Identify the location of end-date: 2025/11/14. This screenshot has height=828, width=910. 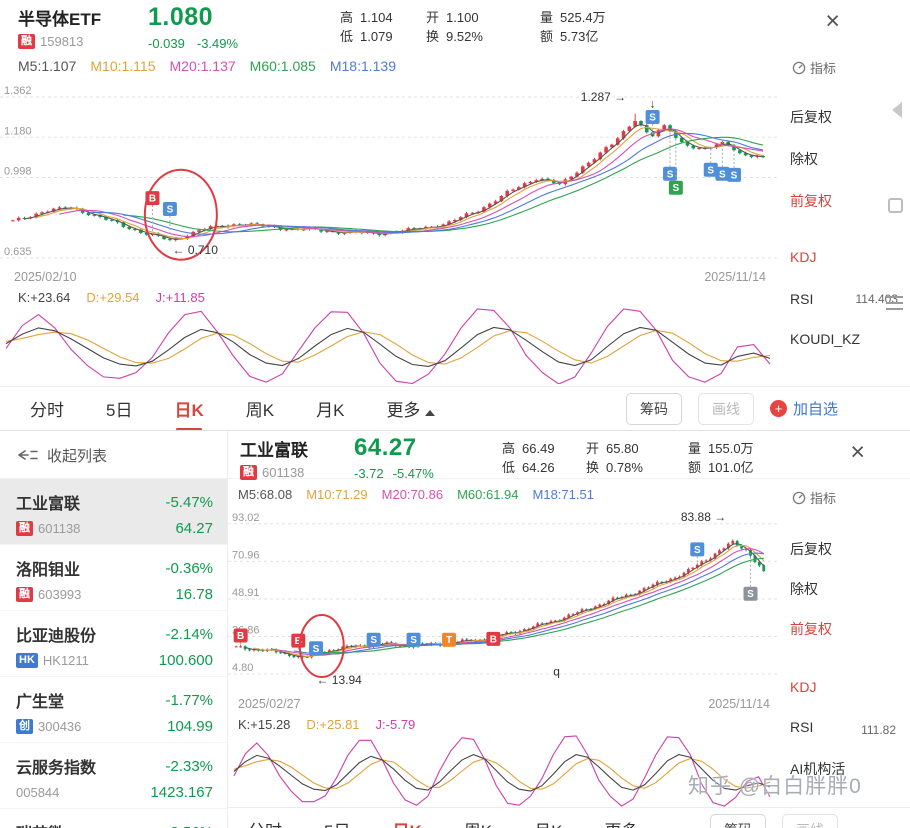
(735, 277).